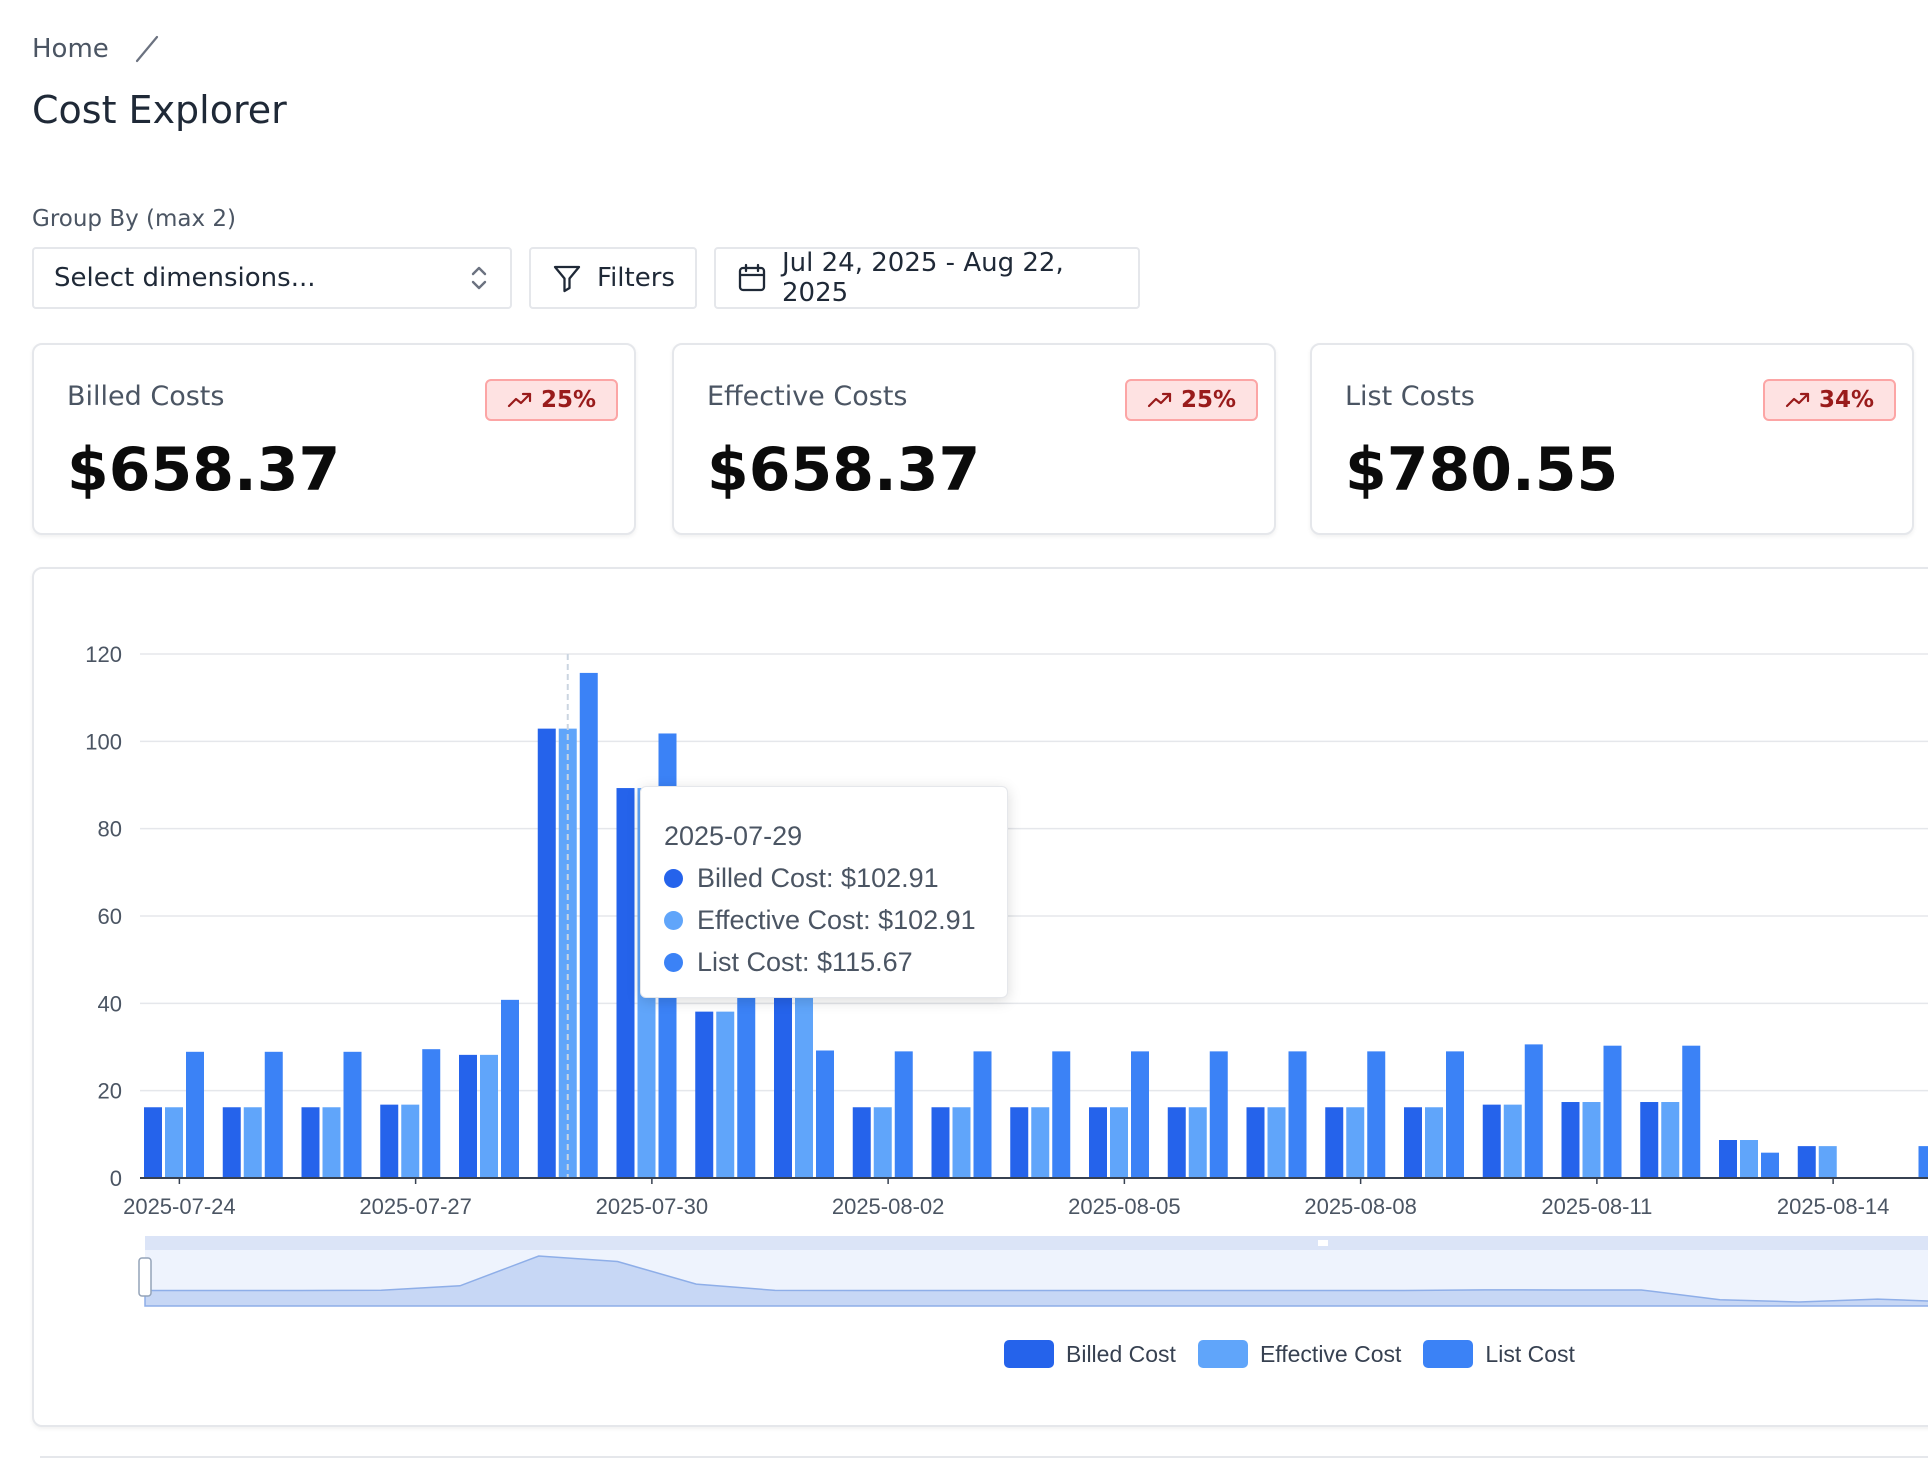  Describe the element at coordinates (159, 110) in the screenshot. I see `page-title: Cost Explorer` at that location.